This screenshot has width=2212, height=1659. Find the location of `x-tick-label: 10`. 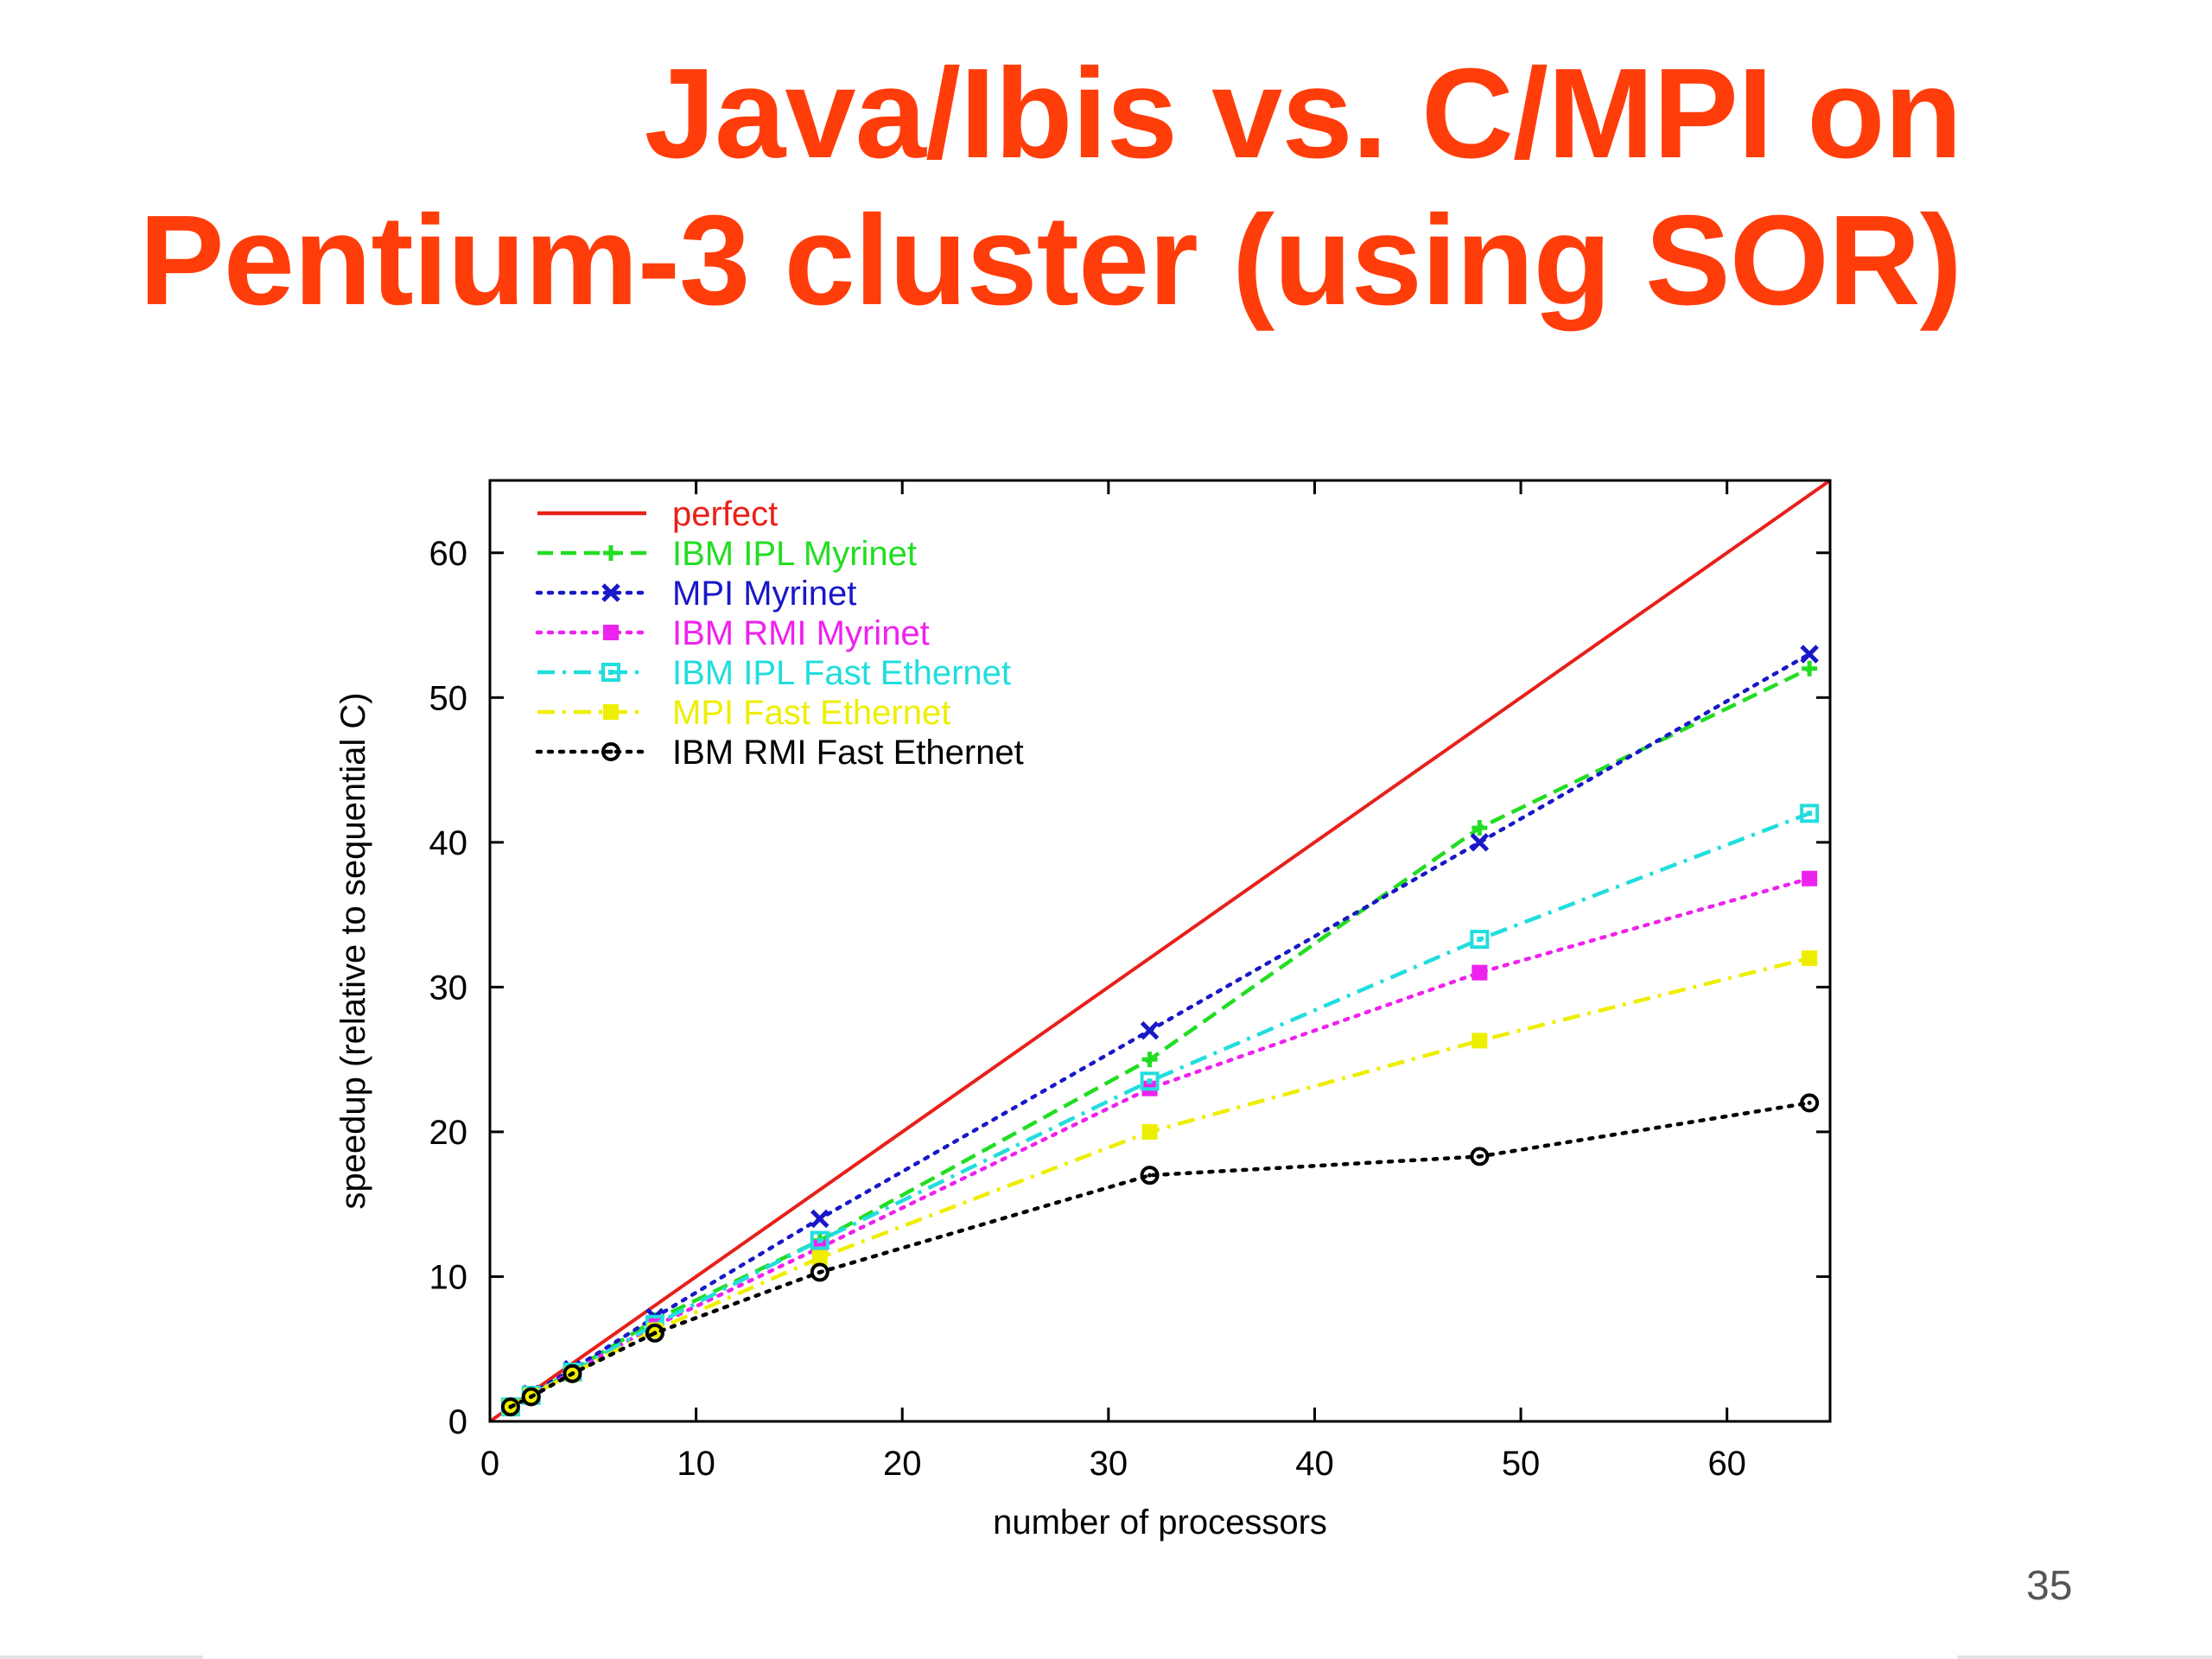

x-tick-label: 10 is located at coordinates (696, 1464).